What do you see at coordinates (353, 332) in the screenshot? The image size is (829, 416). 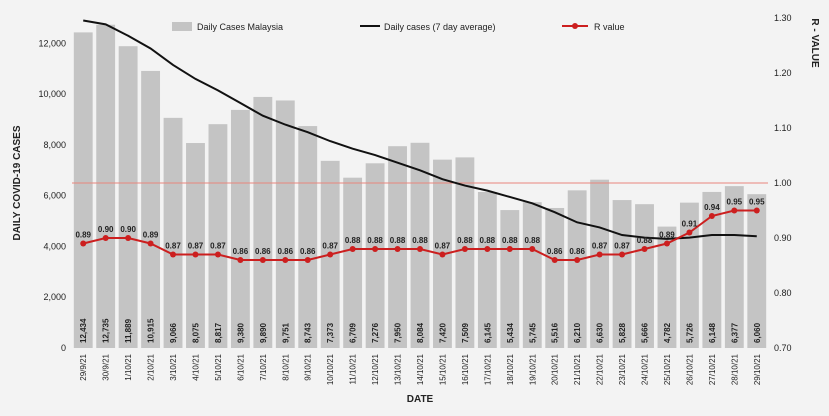 I see `bar-value-label-12: 6,709` at bounding box center [353, 332].